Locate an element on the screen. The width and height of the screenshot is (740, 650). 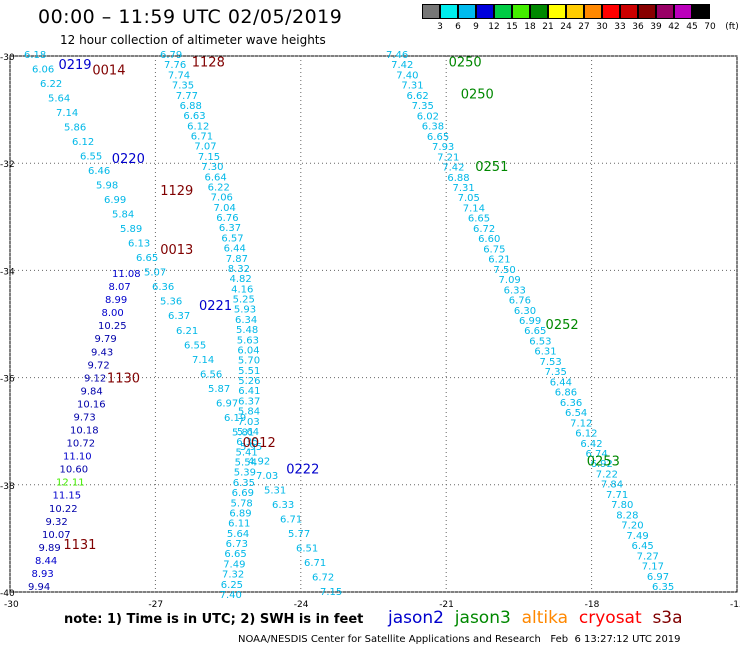
wave-height-value: 7.06 is located at coordinates (222, 198).